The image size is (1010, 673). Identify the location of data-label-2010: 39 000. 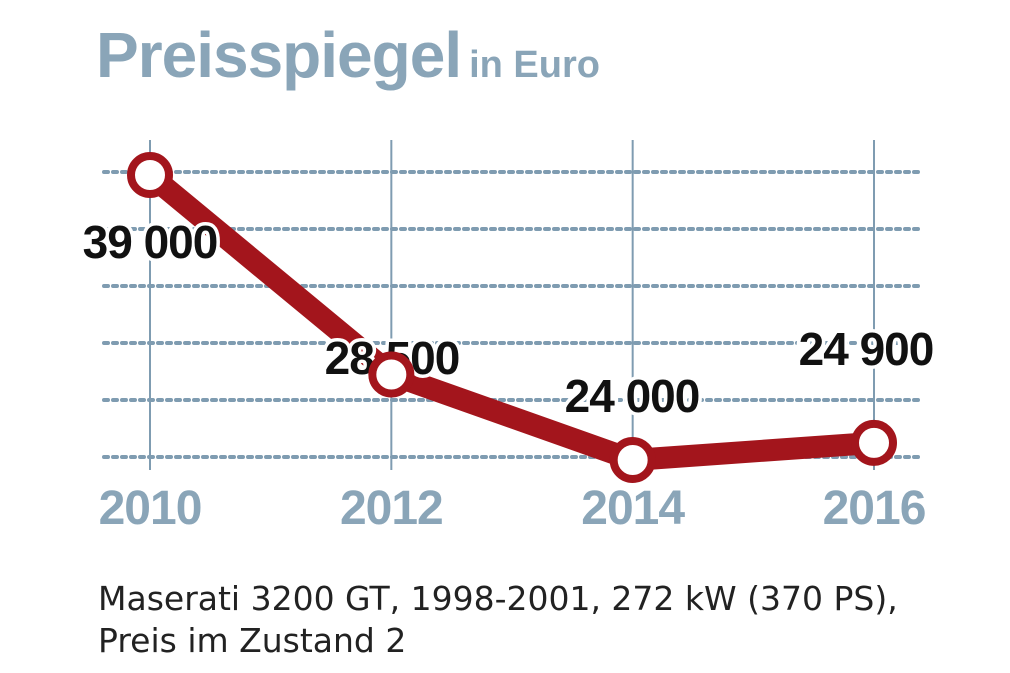
(150, 242).